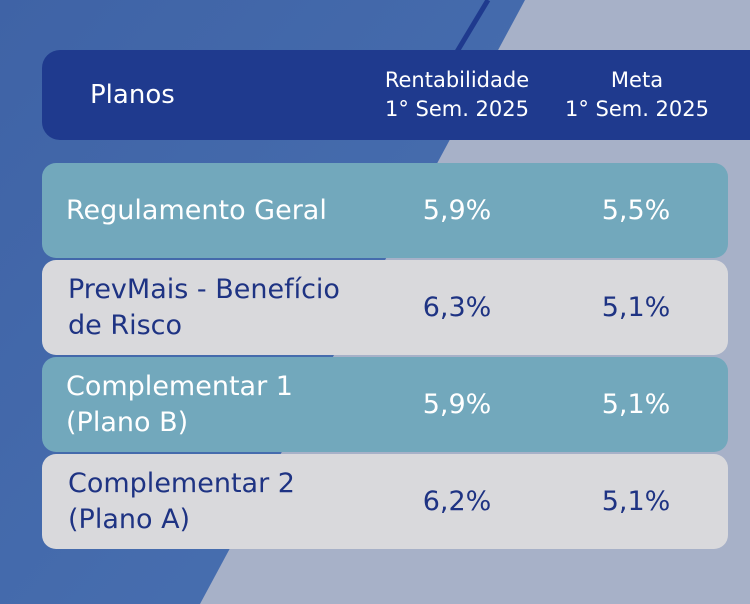 This screenshot has height=604, width=750. Describe the element at coordinates (385, 210) in the screenshot. I see `table-row: Regulamento Geral 5,9% 5,5%` at that location.